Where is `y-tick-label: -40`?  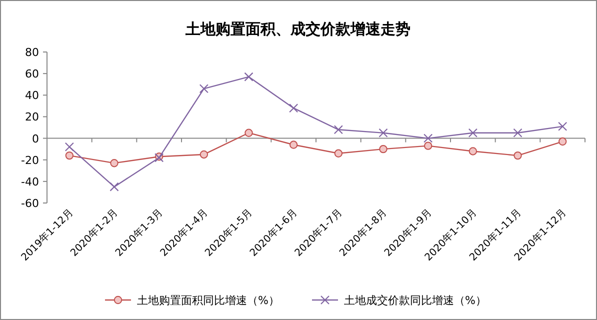
y-tick-label: -40 is located at coordinates (30, 181).